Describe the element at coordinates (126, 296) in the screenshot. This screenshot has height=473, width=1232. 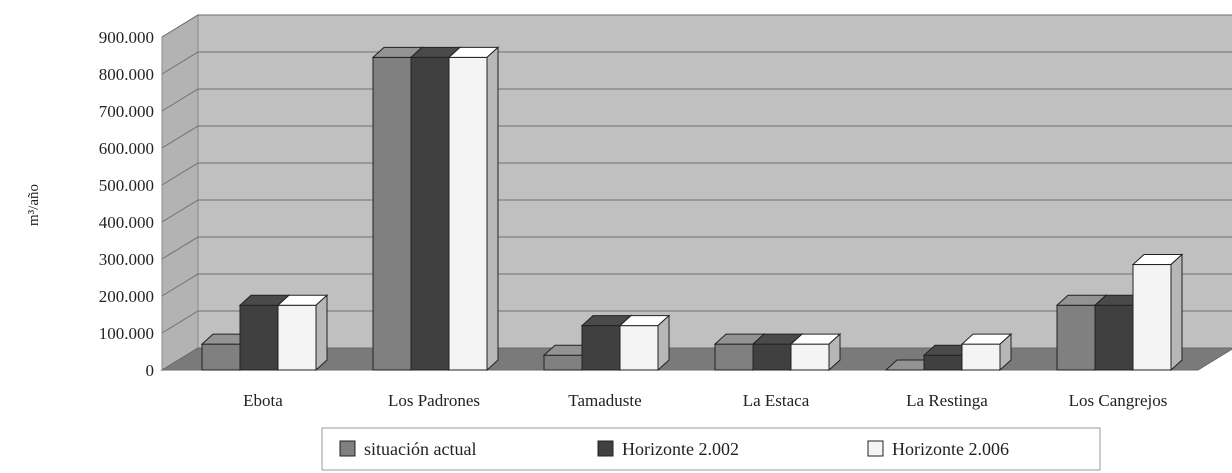
I see `y-tick-label: 200.000` at that location.